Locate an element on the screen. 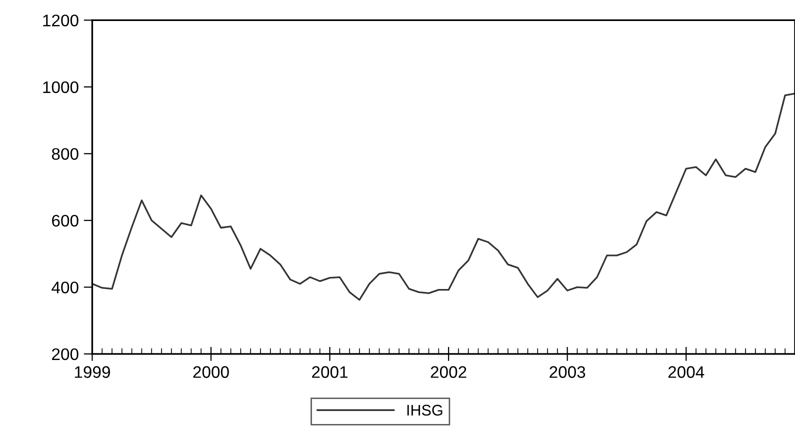 The image size is (795, 429). x-tick-label: 2002 is located at coordinates (448, 372).